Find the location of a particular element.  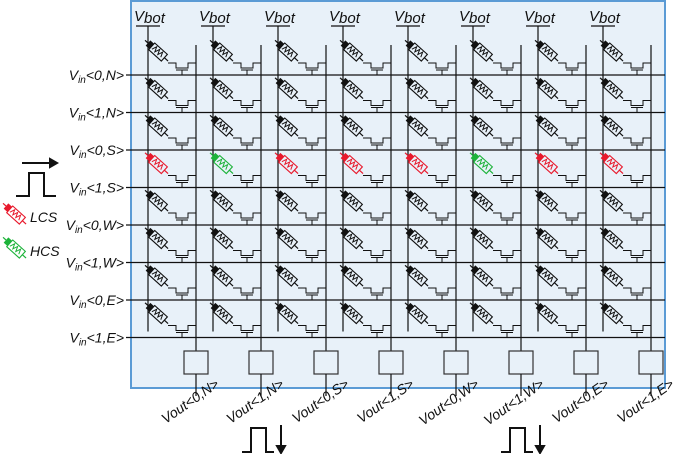

input-row-label: Vin<0,S> is located at coordinates (96, 151).